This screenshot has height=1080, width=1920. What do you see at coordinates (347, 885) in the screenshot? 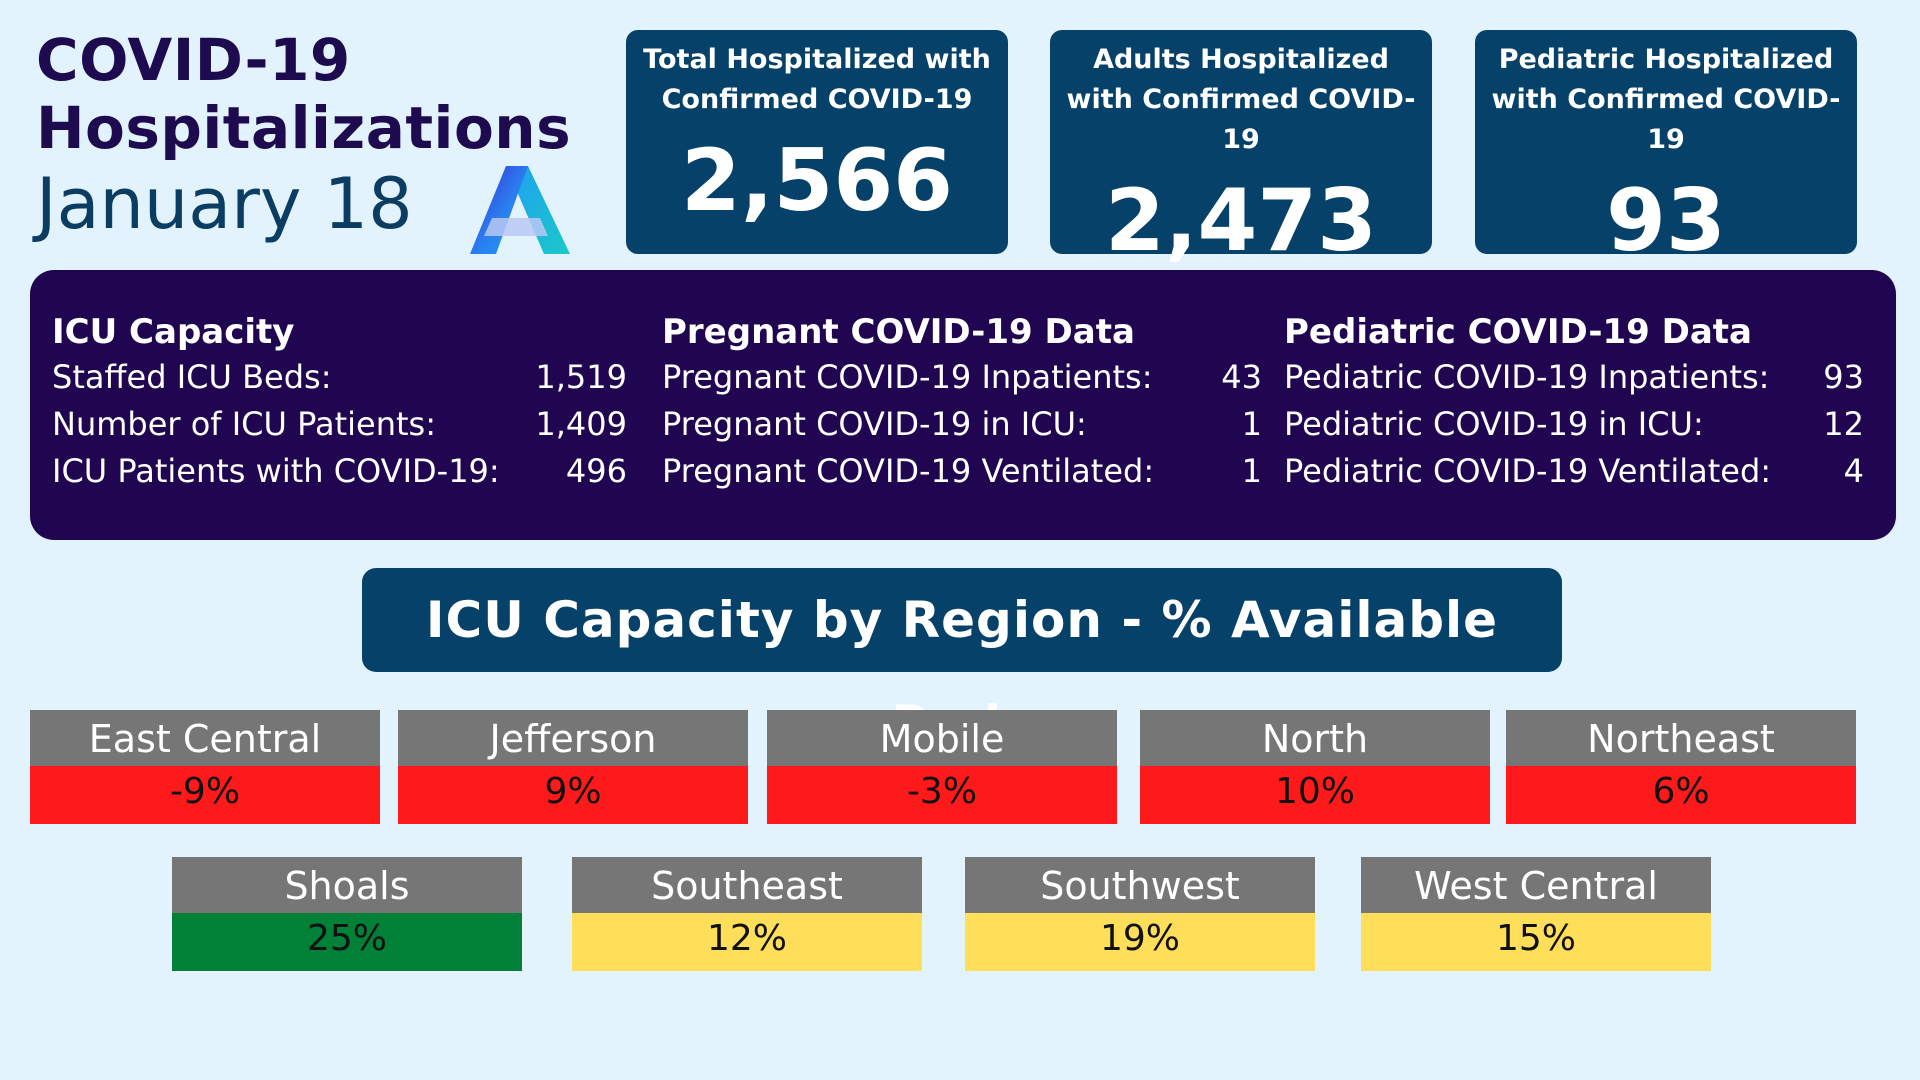
I see `region-name: Shoals` at bounding box center [347, 885].